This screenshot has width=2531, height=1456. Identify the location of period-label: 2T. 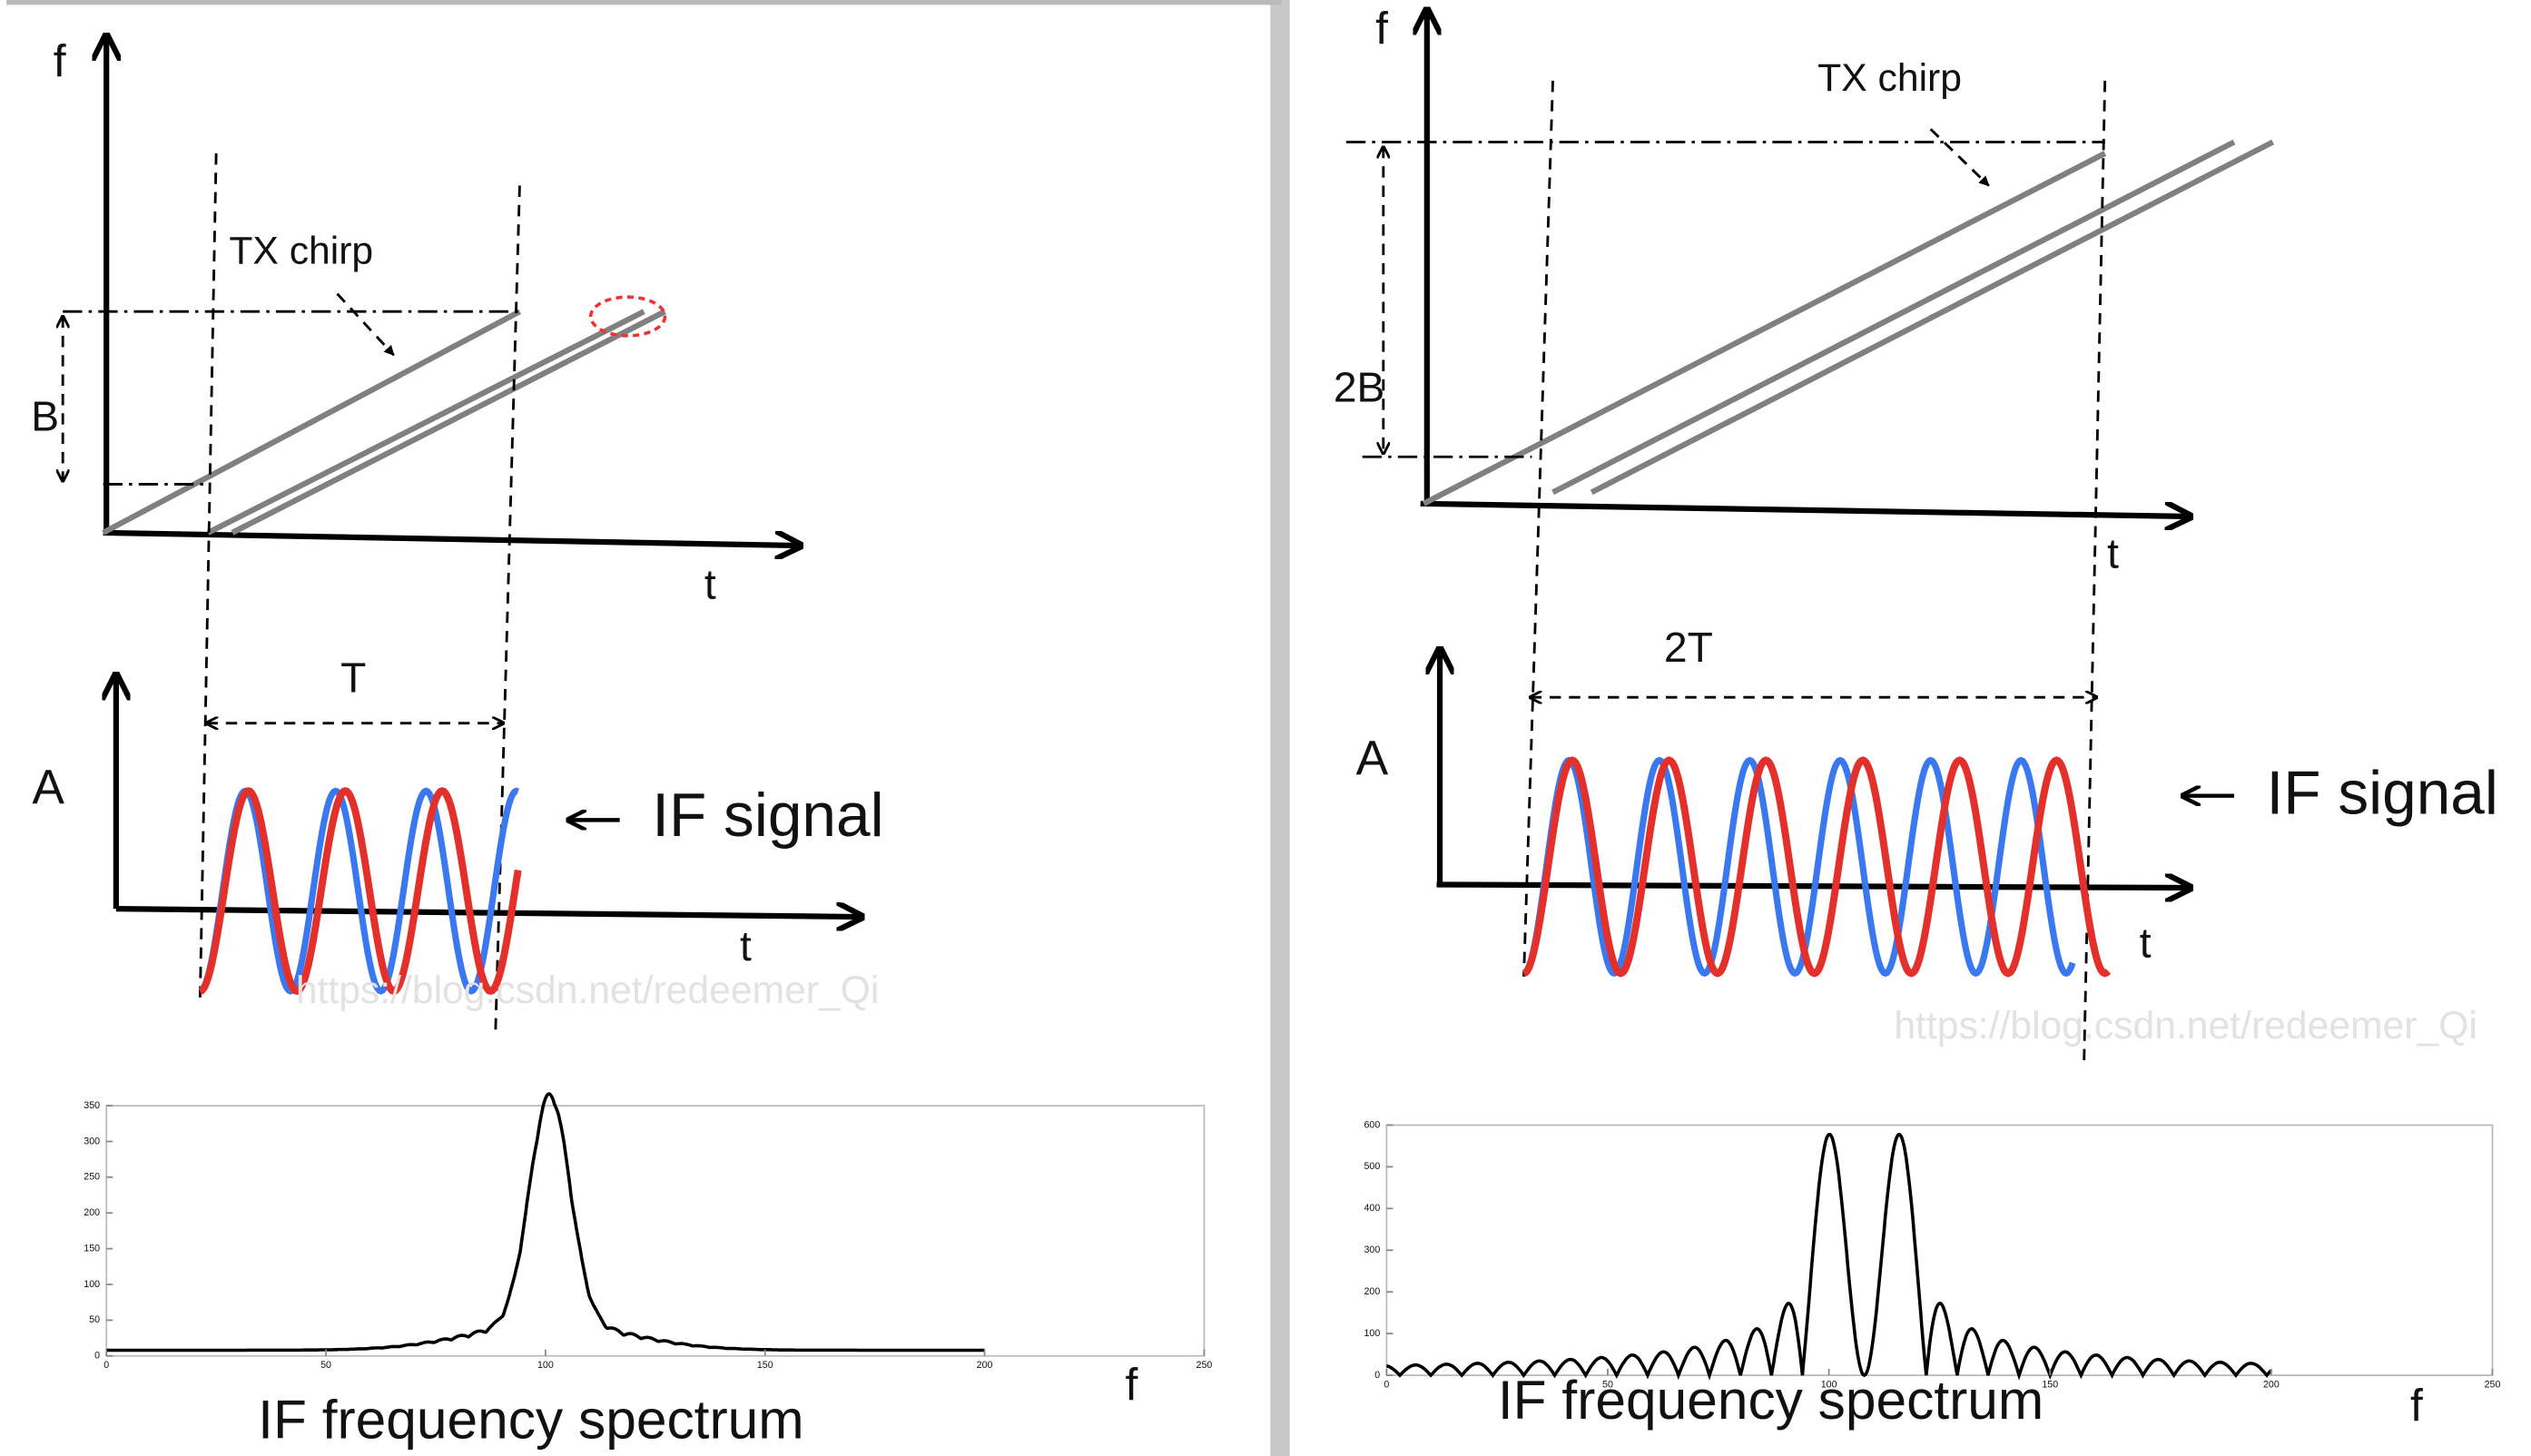
(1689, 647).